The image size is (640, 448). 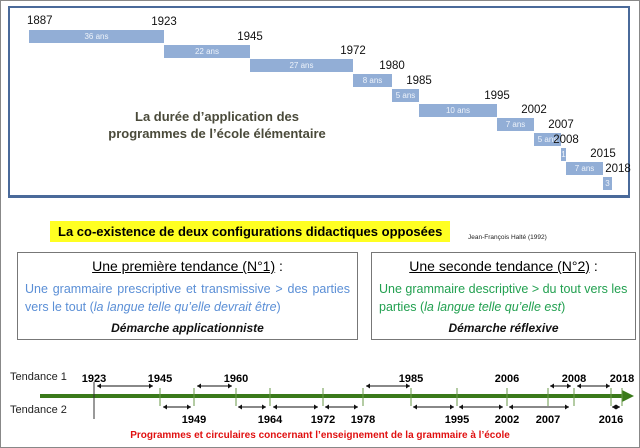 I want to click on tendance-2-title: Une seconde tendance (N°2) :, so click(x=503, y=266).